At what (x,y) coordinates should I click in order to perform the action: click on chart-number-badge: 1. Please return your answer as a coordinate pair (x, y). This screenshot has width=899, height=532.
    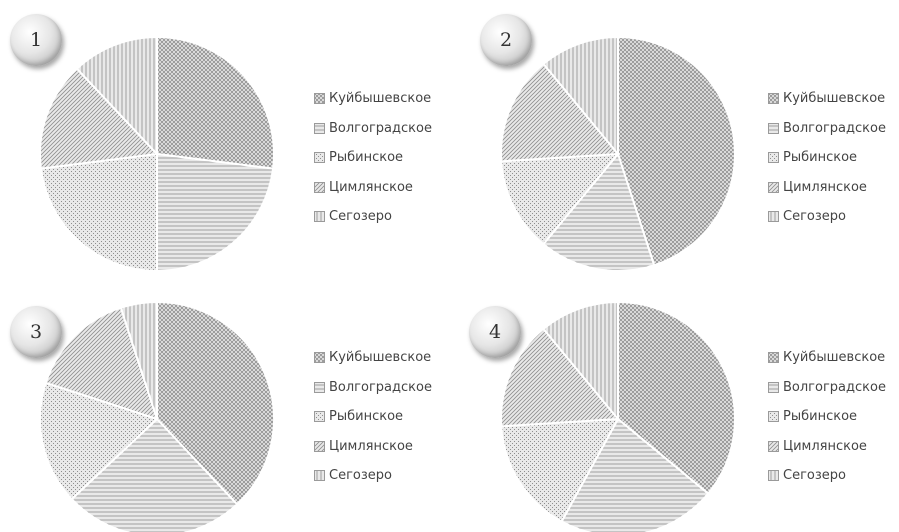
    Looking at the image, I should click on (36, 40).